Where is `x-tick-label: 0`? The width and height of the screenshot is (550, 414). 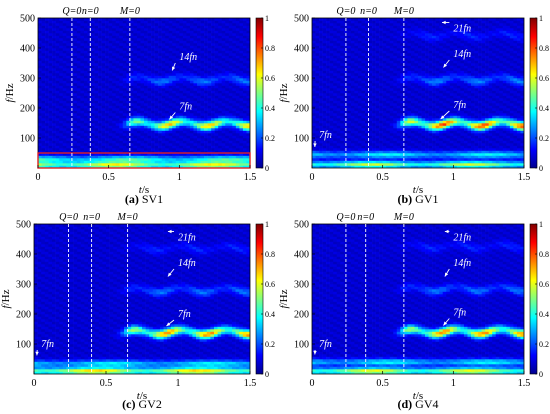 x-tick-label: 0 is located at coordinates (38, 177).